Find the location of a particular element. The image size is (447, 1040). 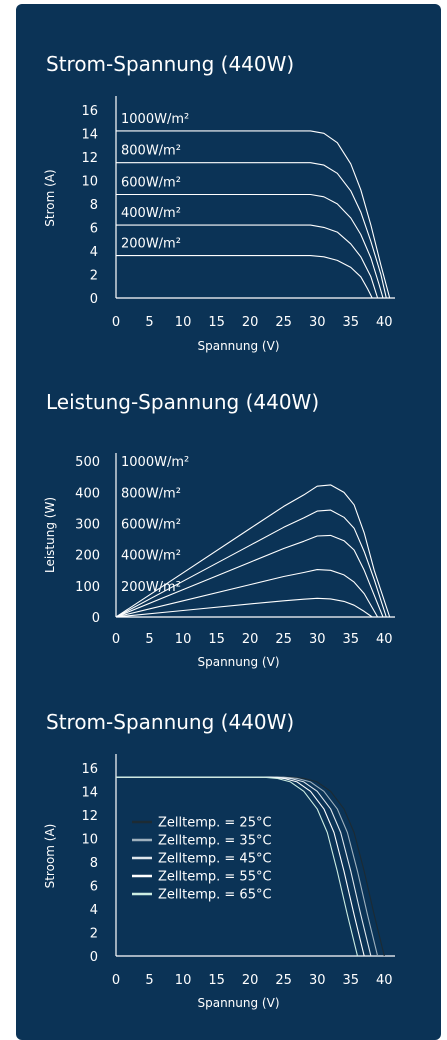

y-tick-label: 100 is located at coordinates (87, 587).